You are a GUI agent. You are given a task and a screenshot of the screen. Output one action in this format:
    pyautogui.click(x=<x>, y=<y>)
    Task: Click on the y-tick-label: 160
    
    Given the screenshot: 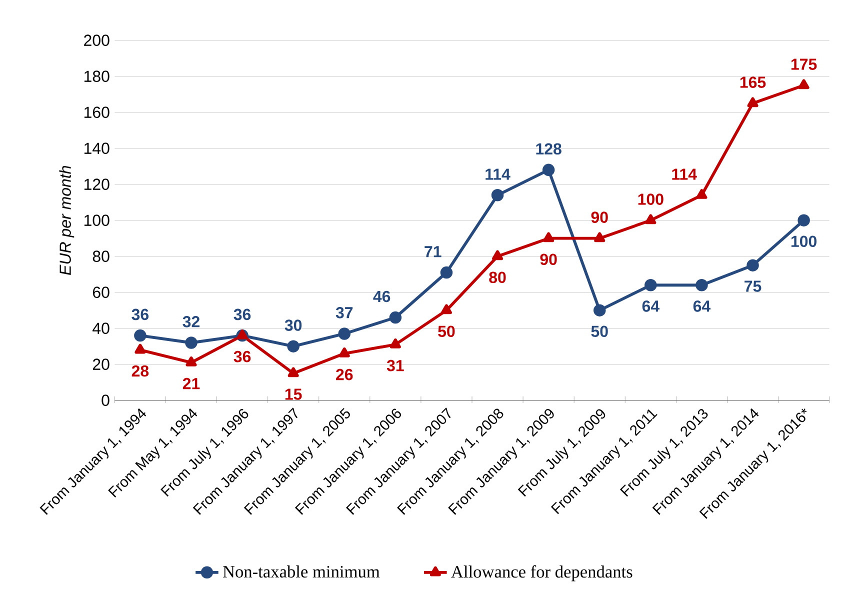 What is the action you would take?
    pyautogui.click(x=97, y=112)
    